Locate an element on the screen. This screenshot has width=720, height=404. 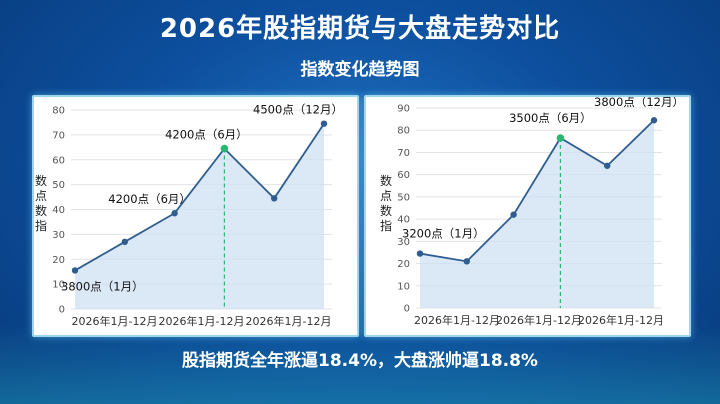
data-label: 3800点（1月） is located at coordinates (102, 286).